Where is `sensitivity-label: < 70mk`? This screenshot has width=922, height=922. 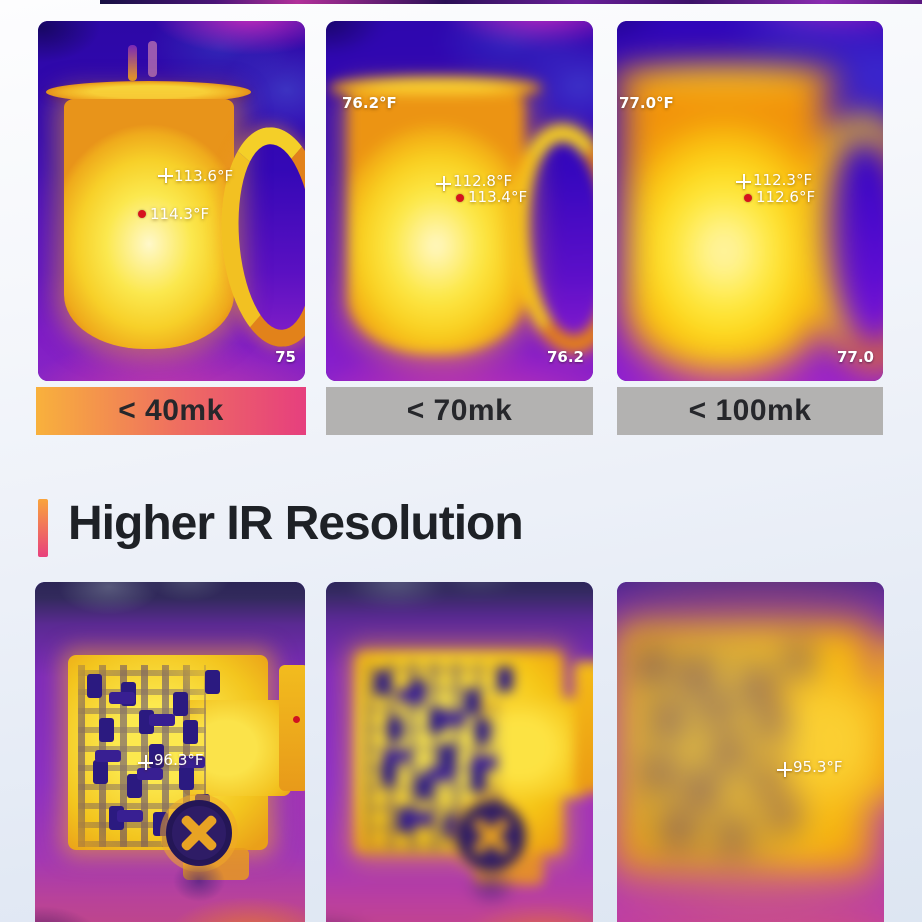
sensitivity-label: < 70mk is located at coordinates (459, 410).